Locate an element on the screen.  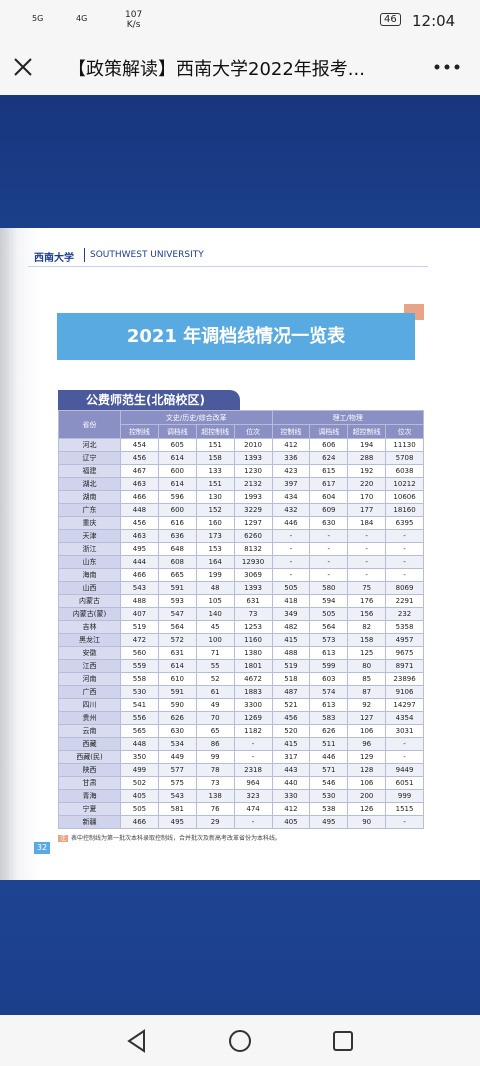
cell: 9106 is located at coordinates (404, 692).